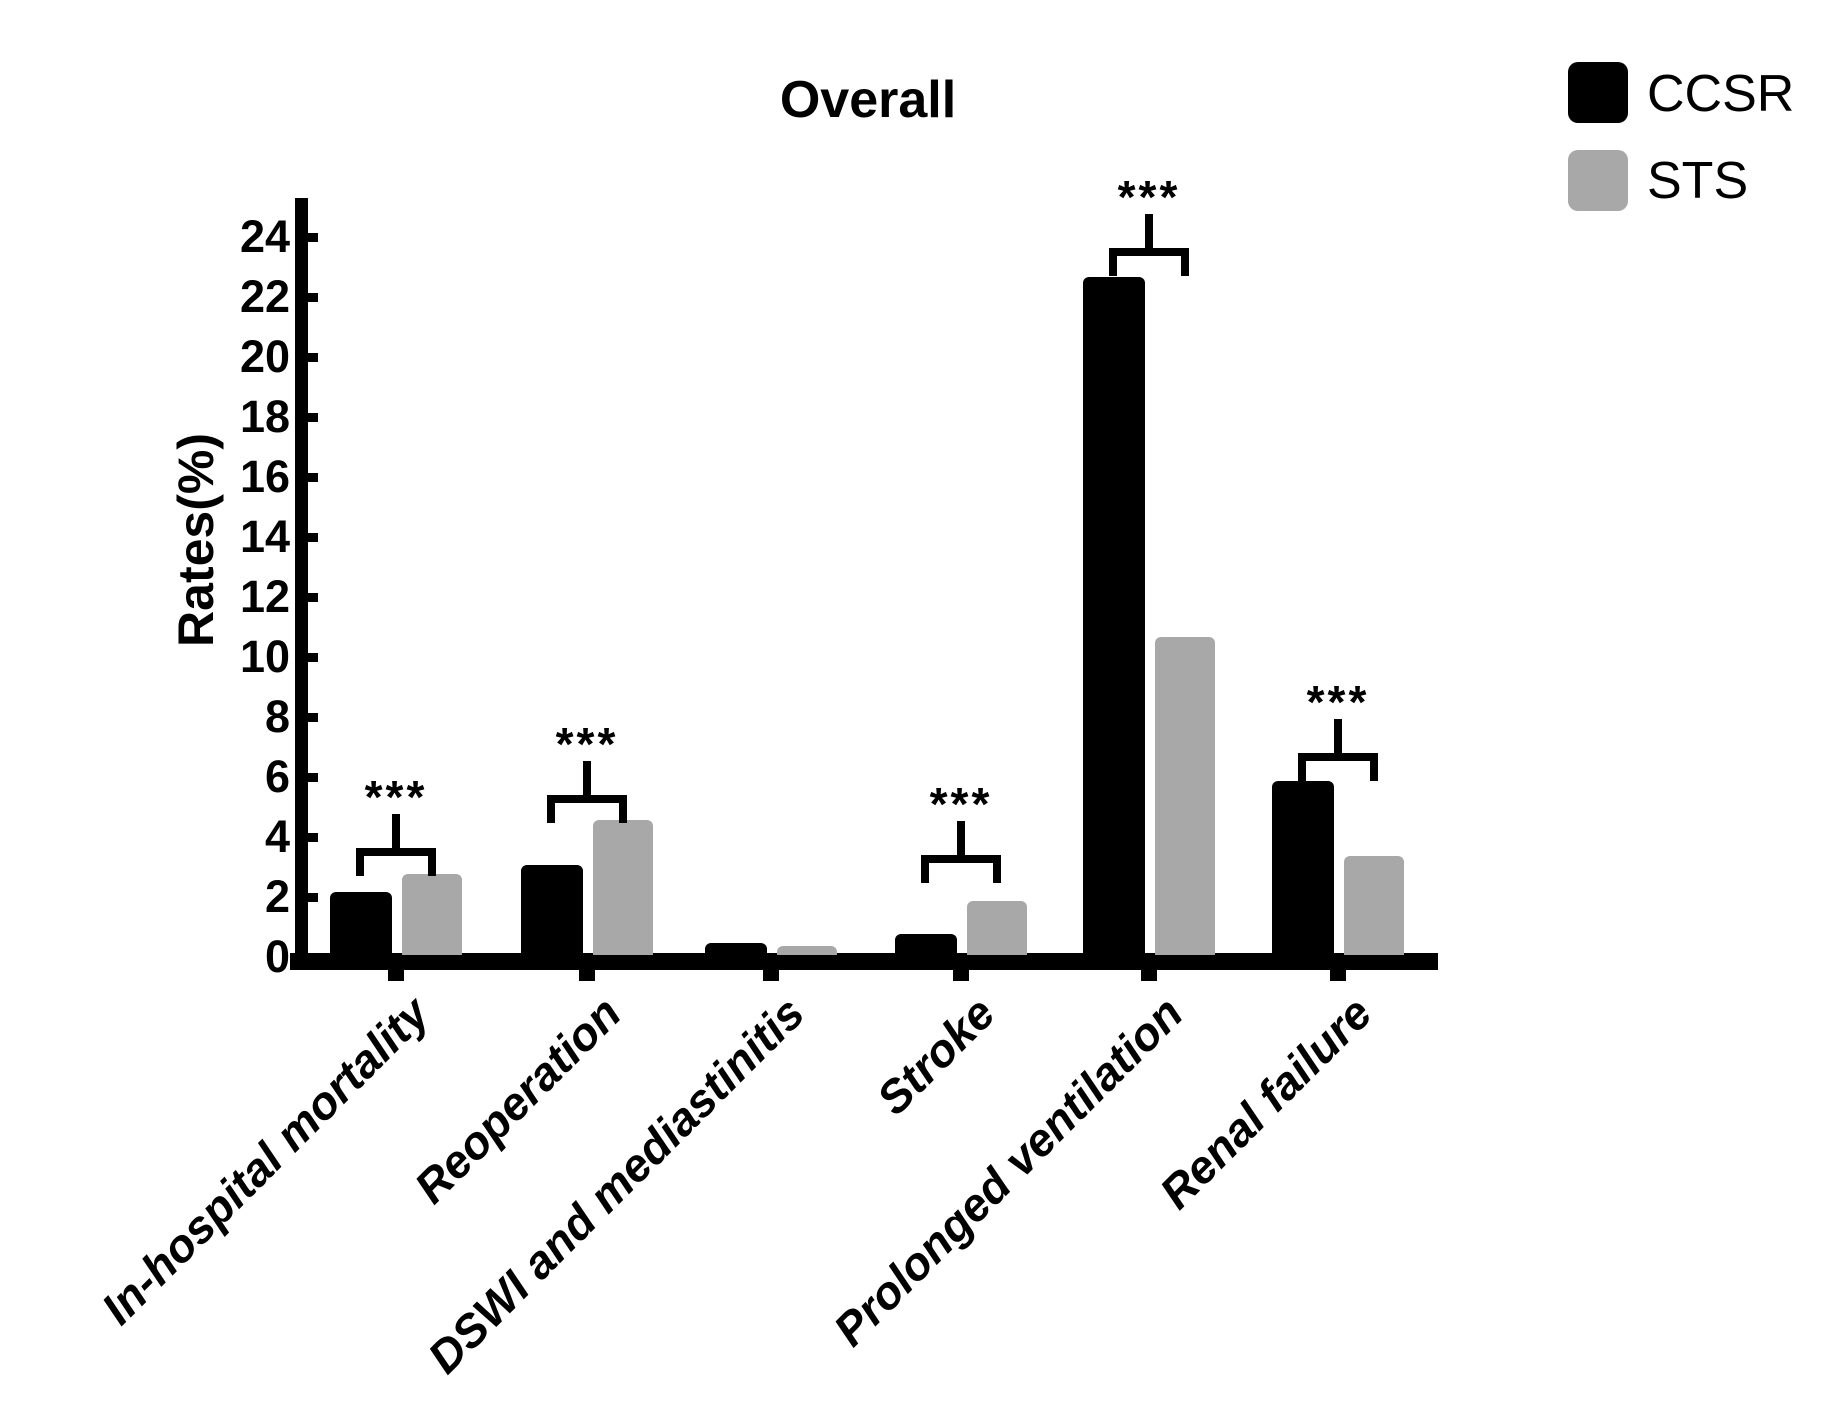 This screenshot has width=1829, height=1405. What do you see at coordinates (264, 296) in the screenshot?
I see `y-tick-label: 22` at bounding box center [264, 296].